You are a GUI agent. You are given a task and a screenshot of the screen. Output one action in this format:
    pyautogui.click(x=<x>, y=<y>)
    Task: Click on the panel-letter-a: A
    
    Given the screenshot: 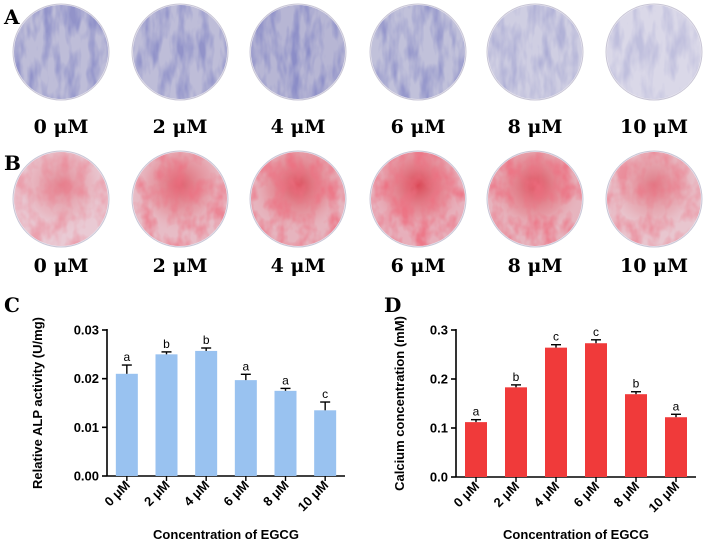 What is the action you would take?
    pyautogui.click(x=11, y=17)
    